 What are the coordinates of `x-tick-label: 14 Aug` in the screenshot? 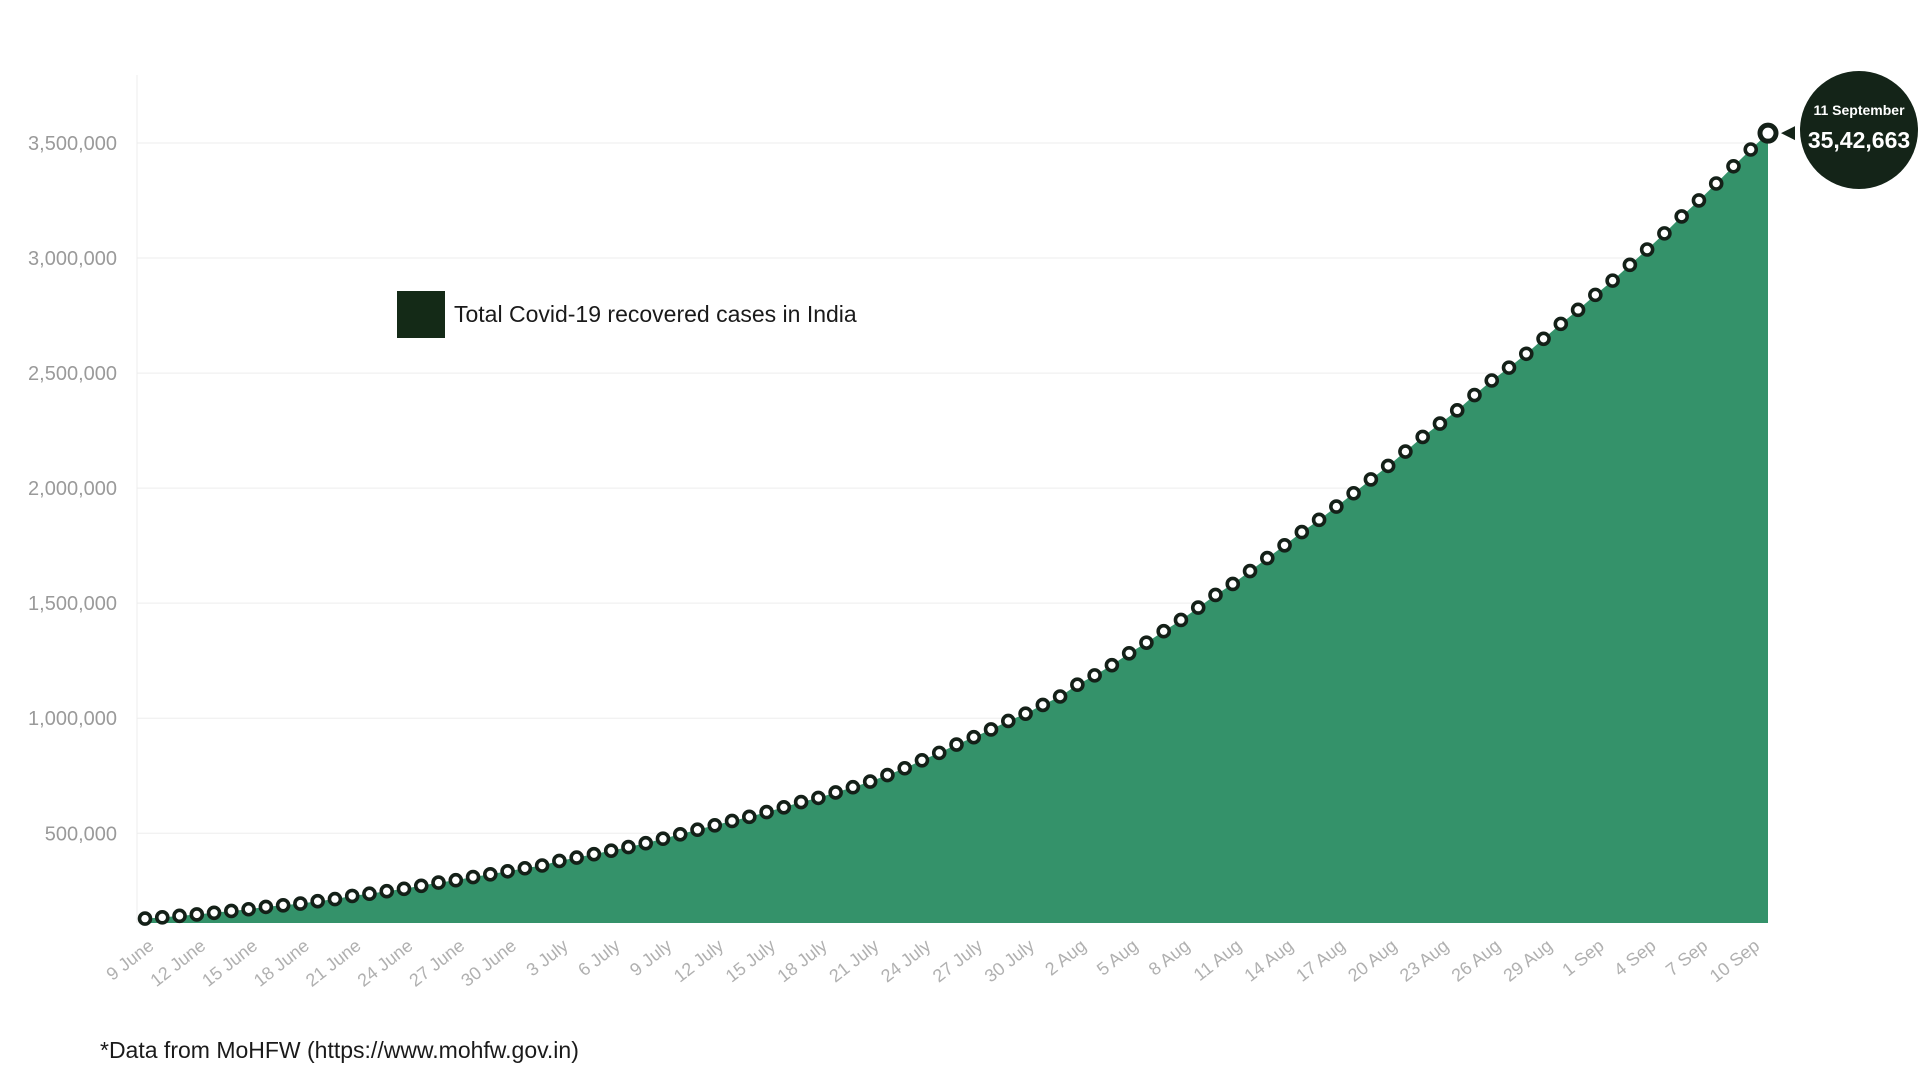 It's located at (1269, 960).